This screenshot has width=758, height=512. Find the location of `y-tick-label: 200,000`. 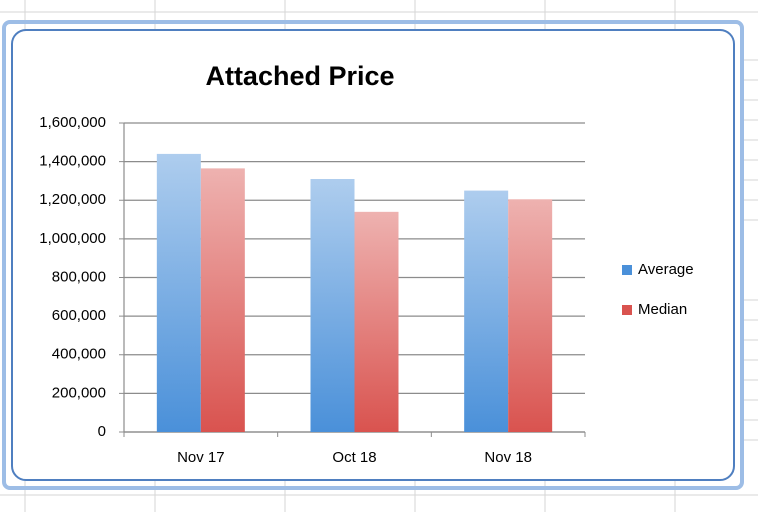

y-tick-label: 200,000 is located at coordinates (79, 392).